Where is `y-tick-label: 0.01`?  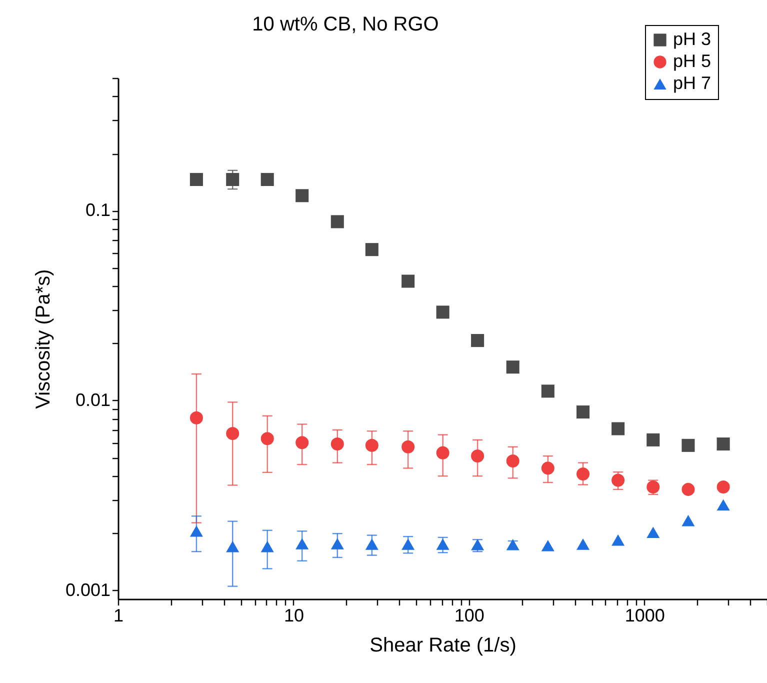
y-tick-label: 0.01 is located at coordinates (92, 400).